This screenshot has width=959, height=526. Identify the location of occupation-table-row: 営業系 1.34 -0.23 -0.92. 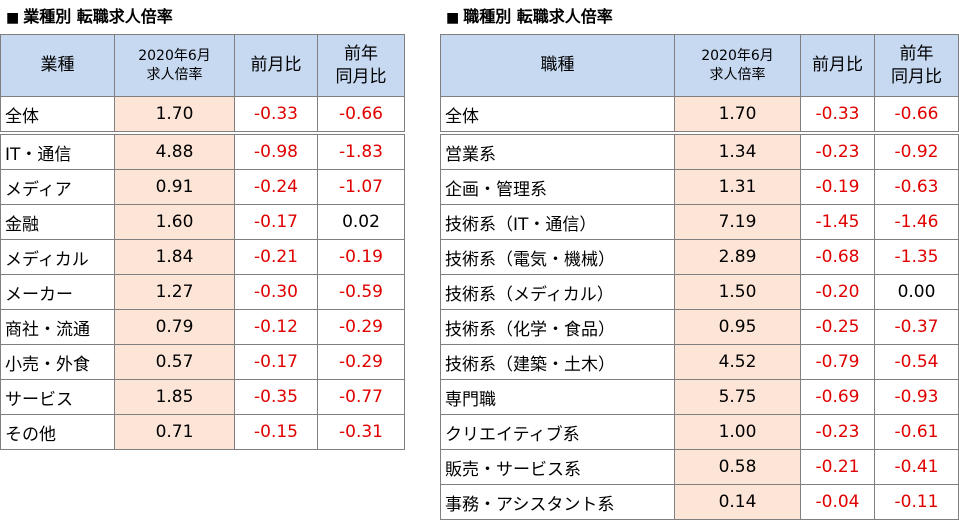
(699, 151).